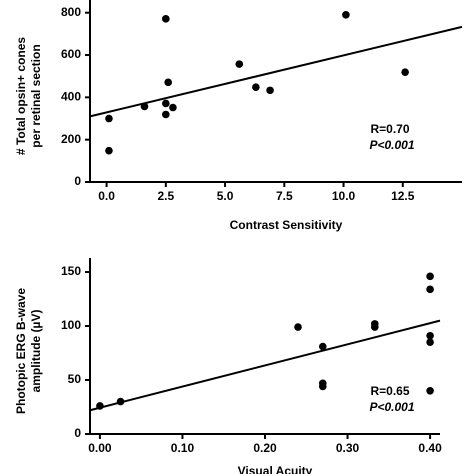 The height and width of the screenshot is (474, 474). I want to click on x-tick-label: 0.00, so click(100, 448).